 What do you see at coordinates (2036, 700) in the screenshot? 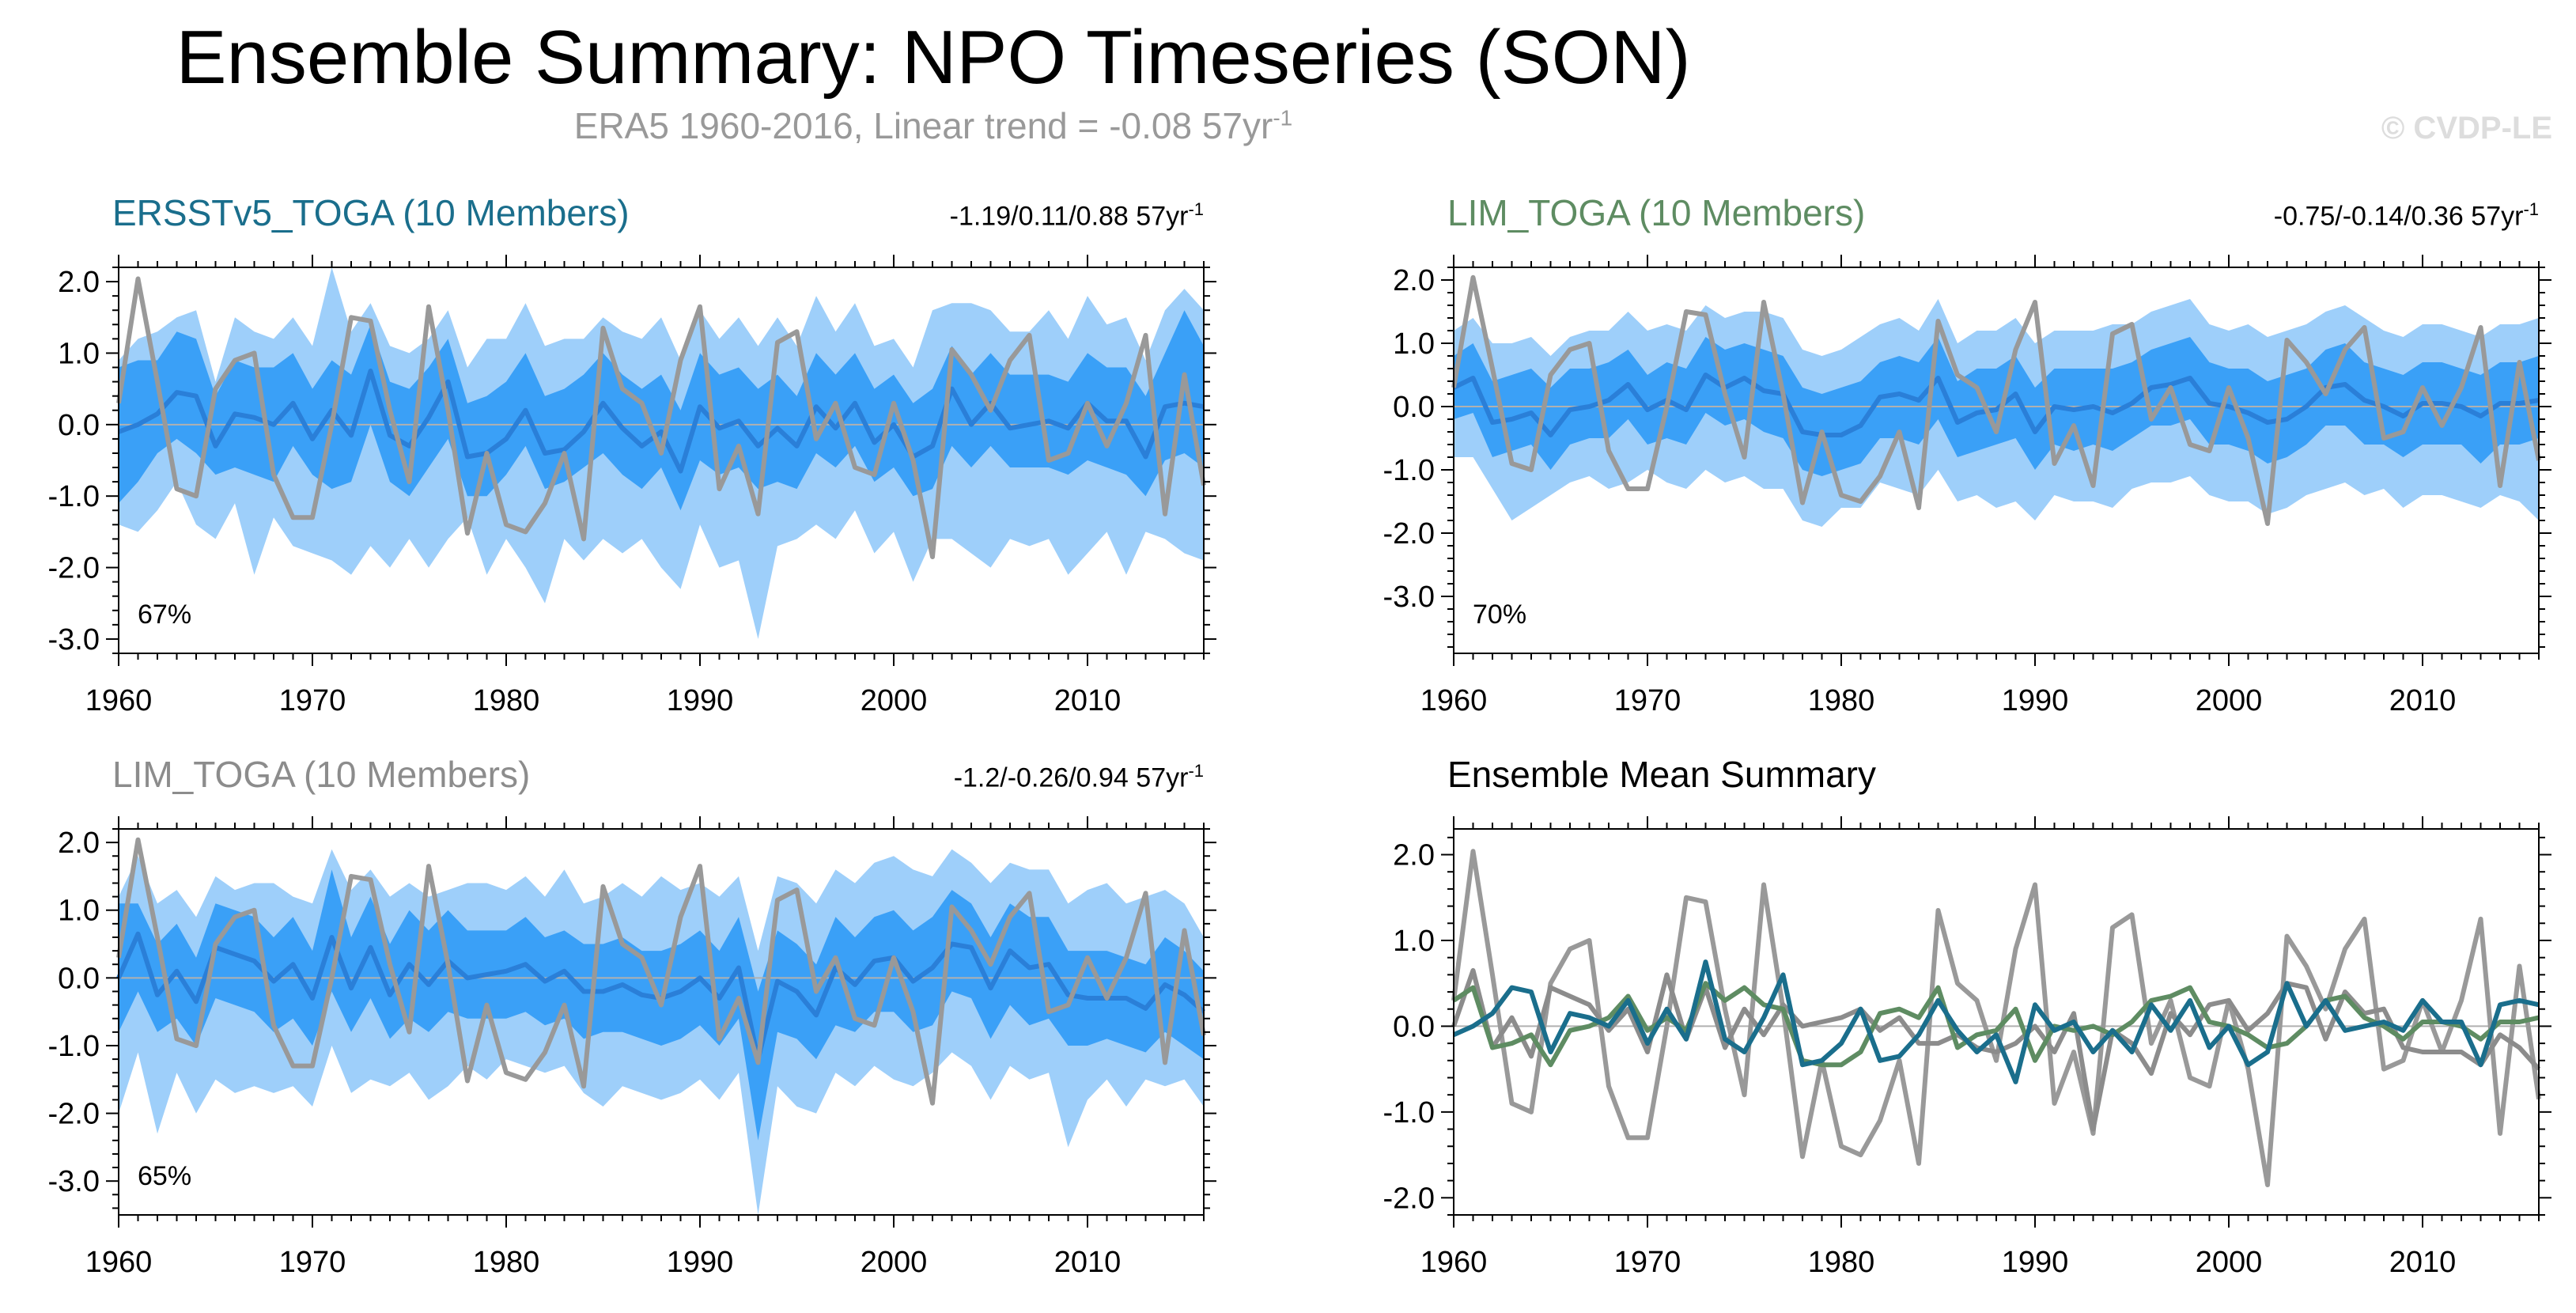
I see `panel-2-x-tick-label: 1990` at bounding box center [2036, 700].